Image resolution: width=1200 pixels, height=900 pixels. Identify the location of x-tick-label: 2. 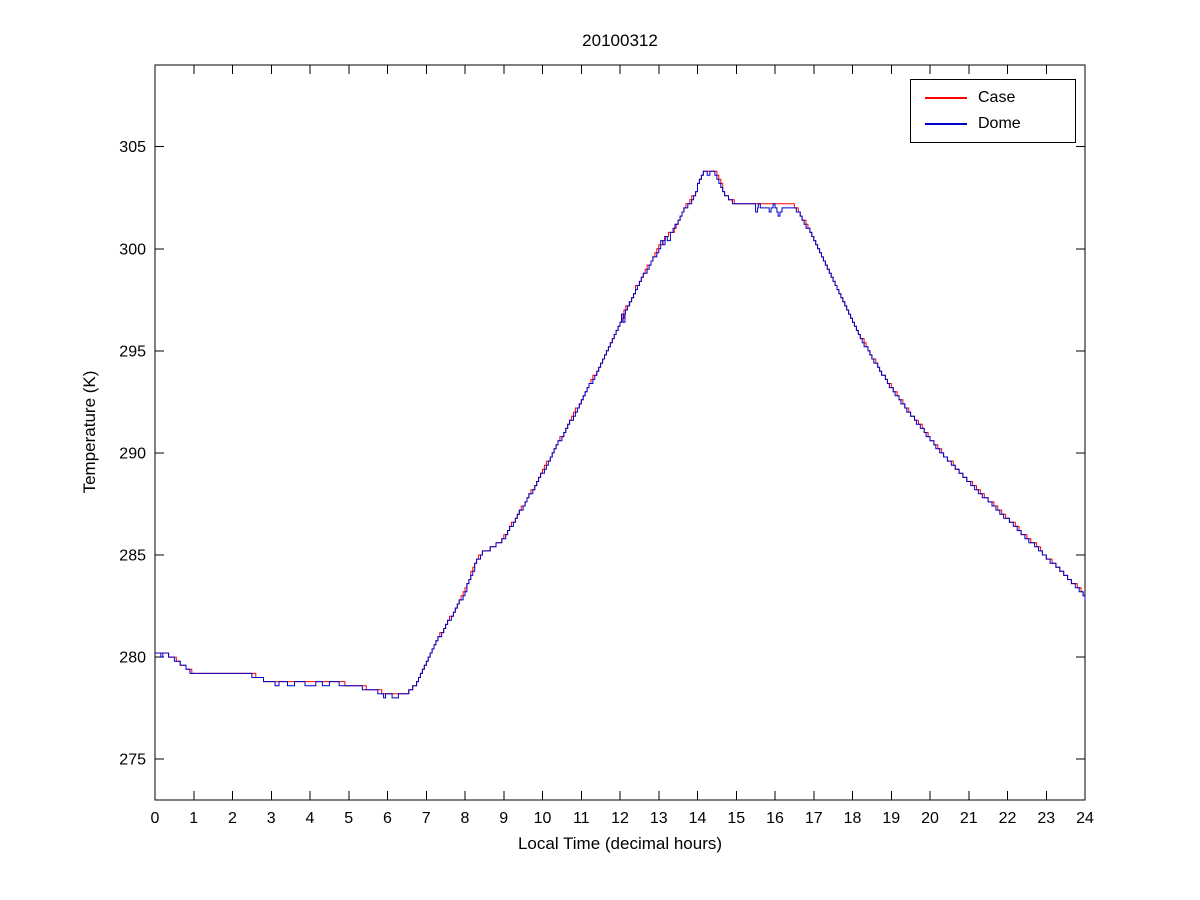
(232, 818).